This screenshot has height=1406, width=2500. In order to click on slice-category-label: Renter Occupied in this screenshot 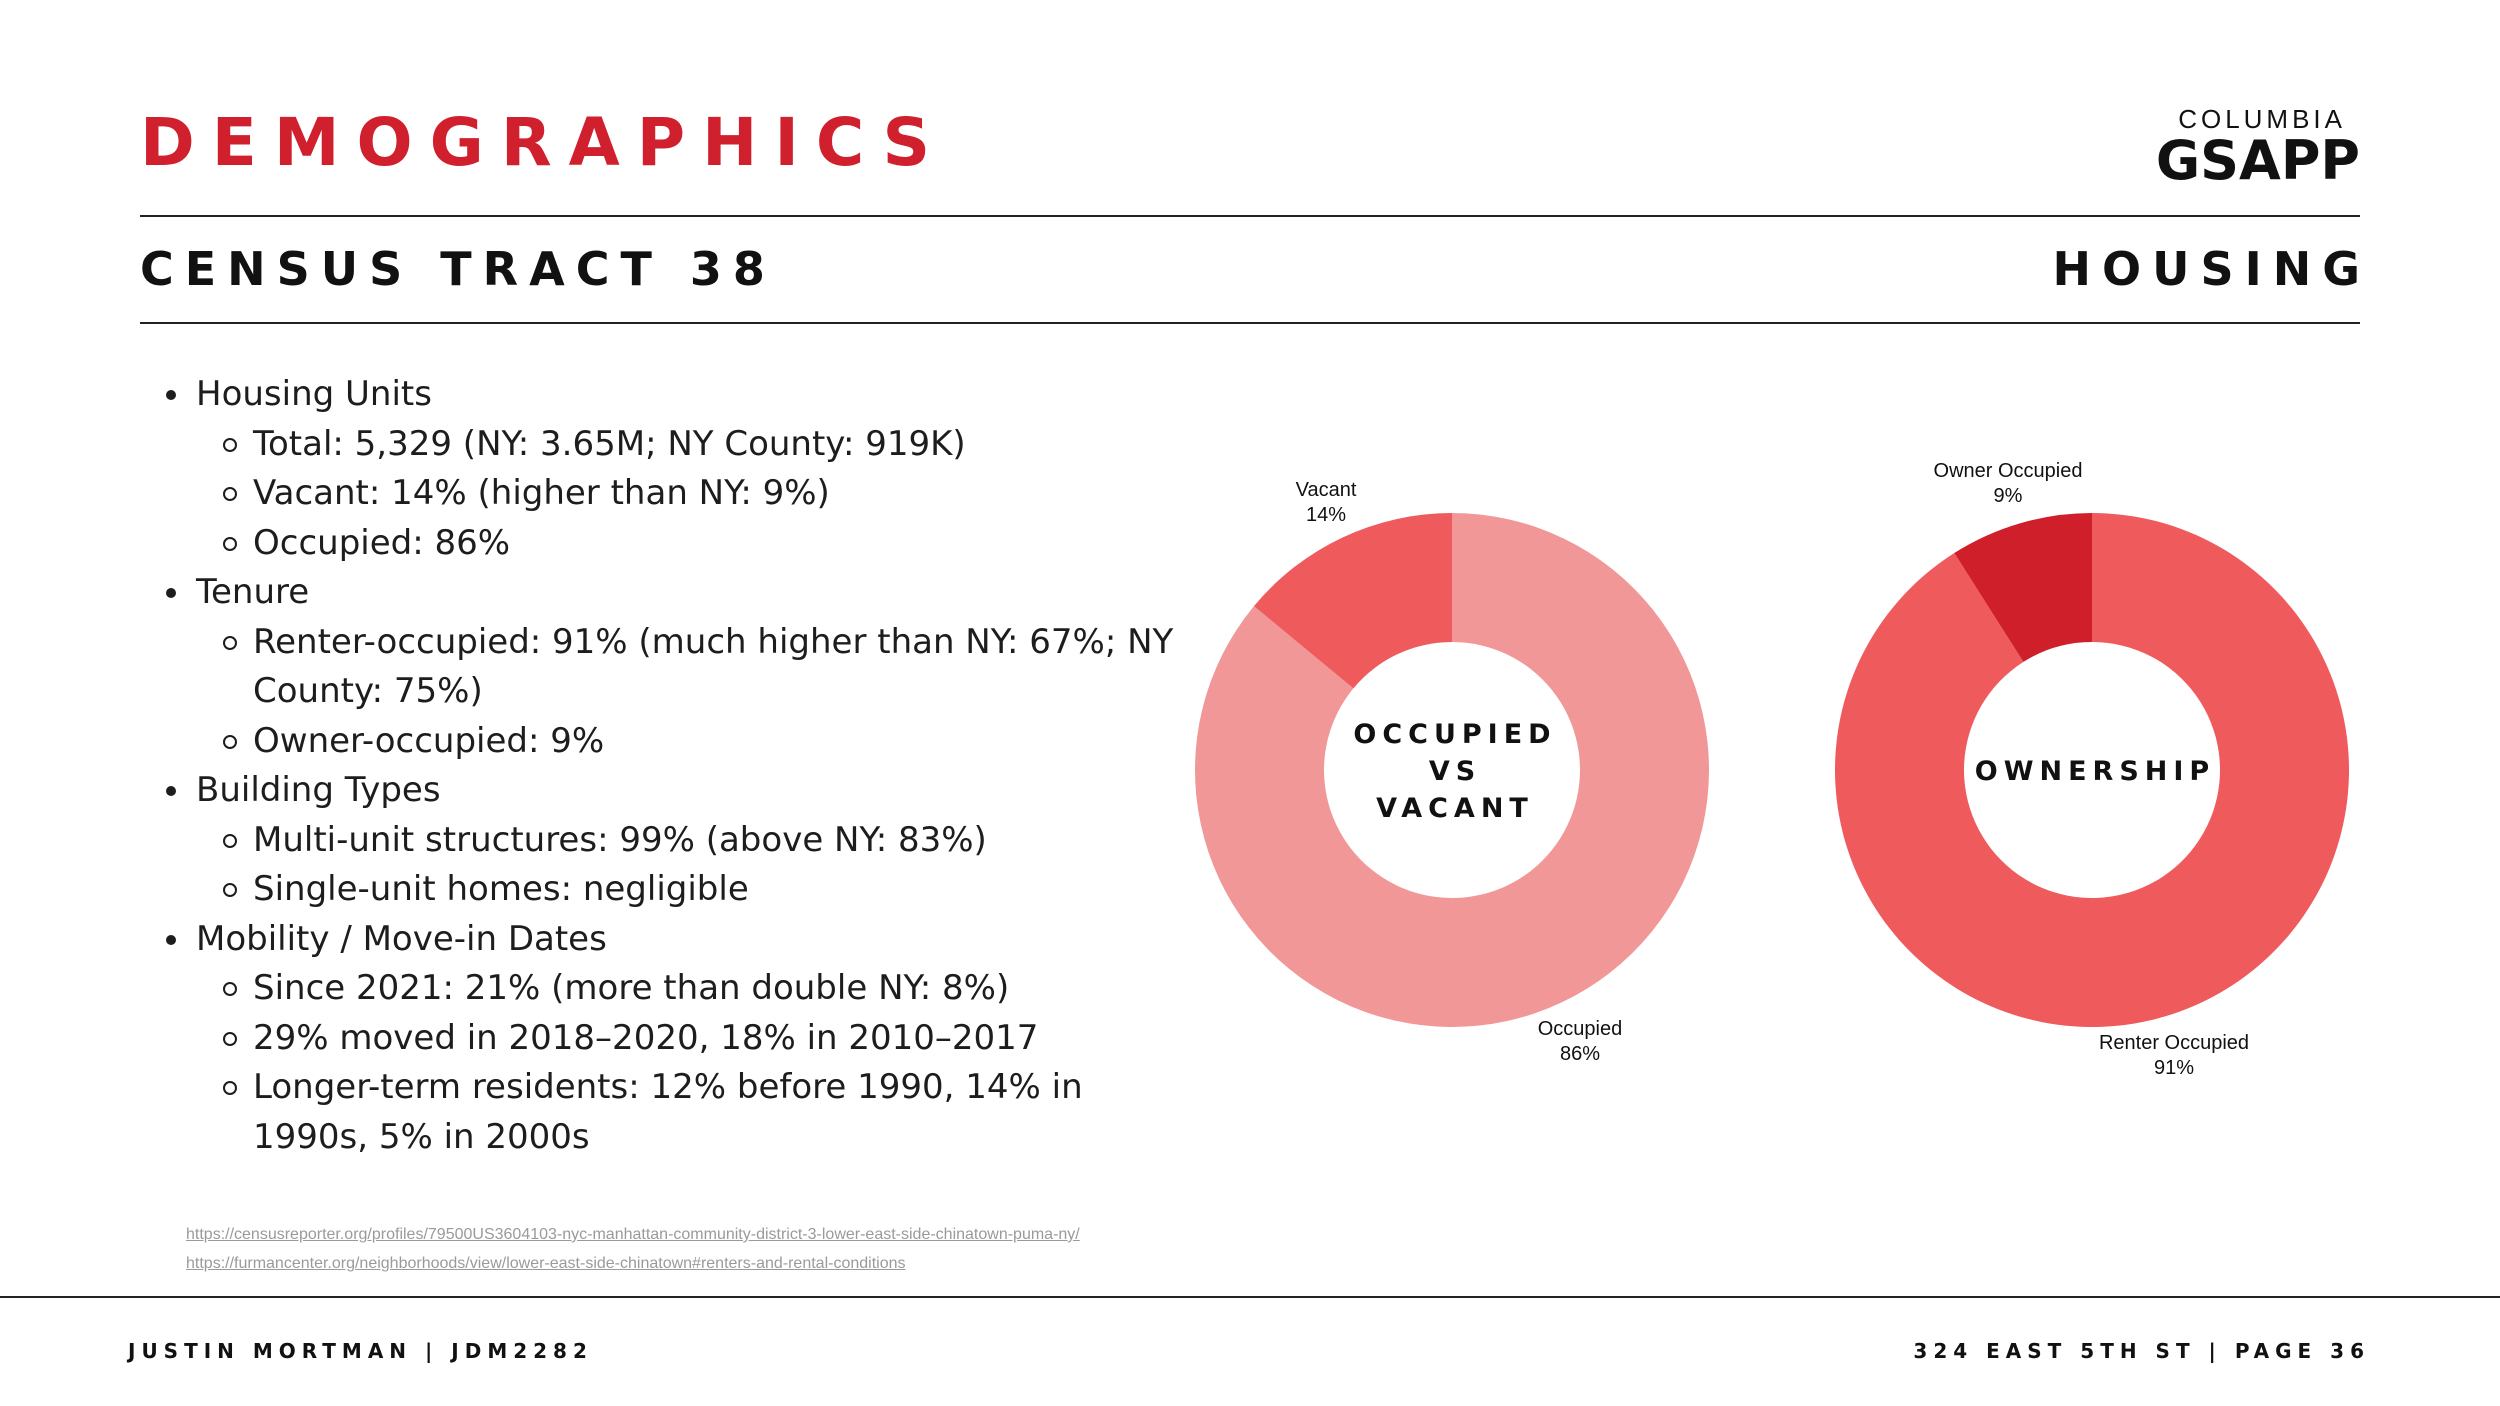, I will do `click(2174, 1043)`.